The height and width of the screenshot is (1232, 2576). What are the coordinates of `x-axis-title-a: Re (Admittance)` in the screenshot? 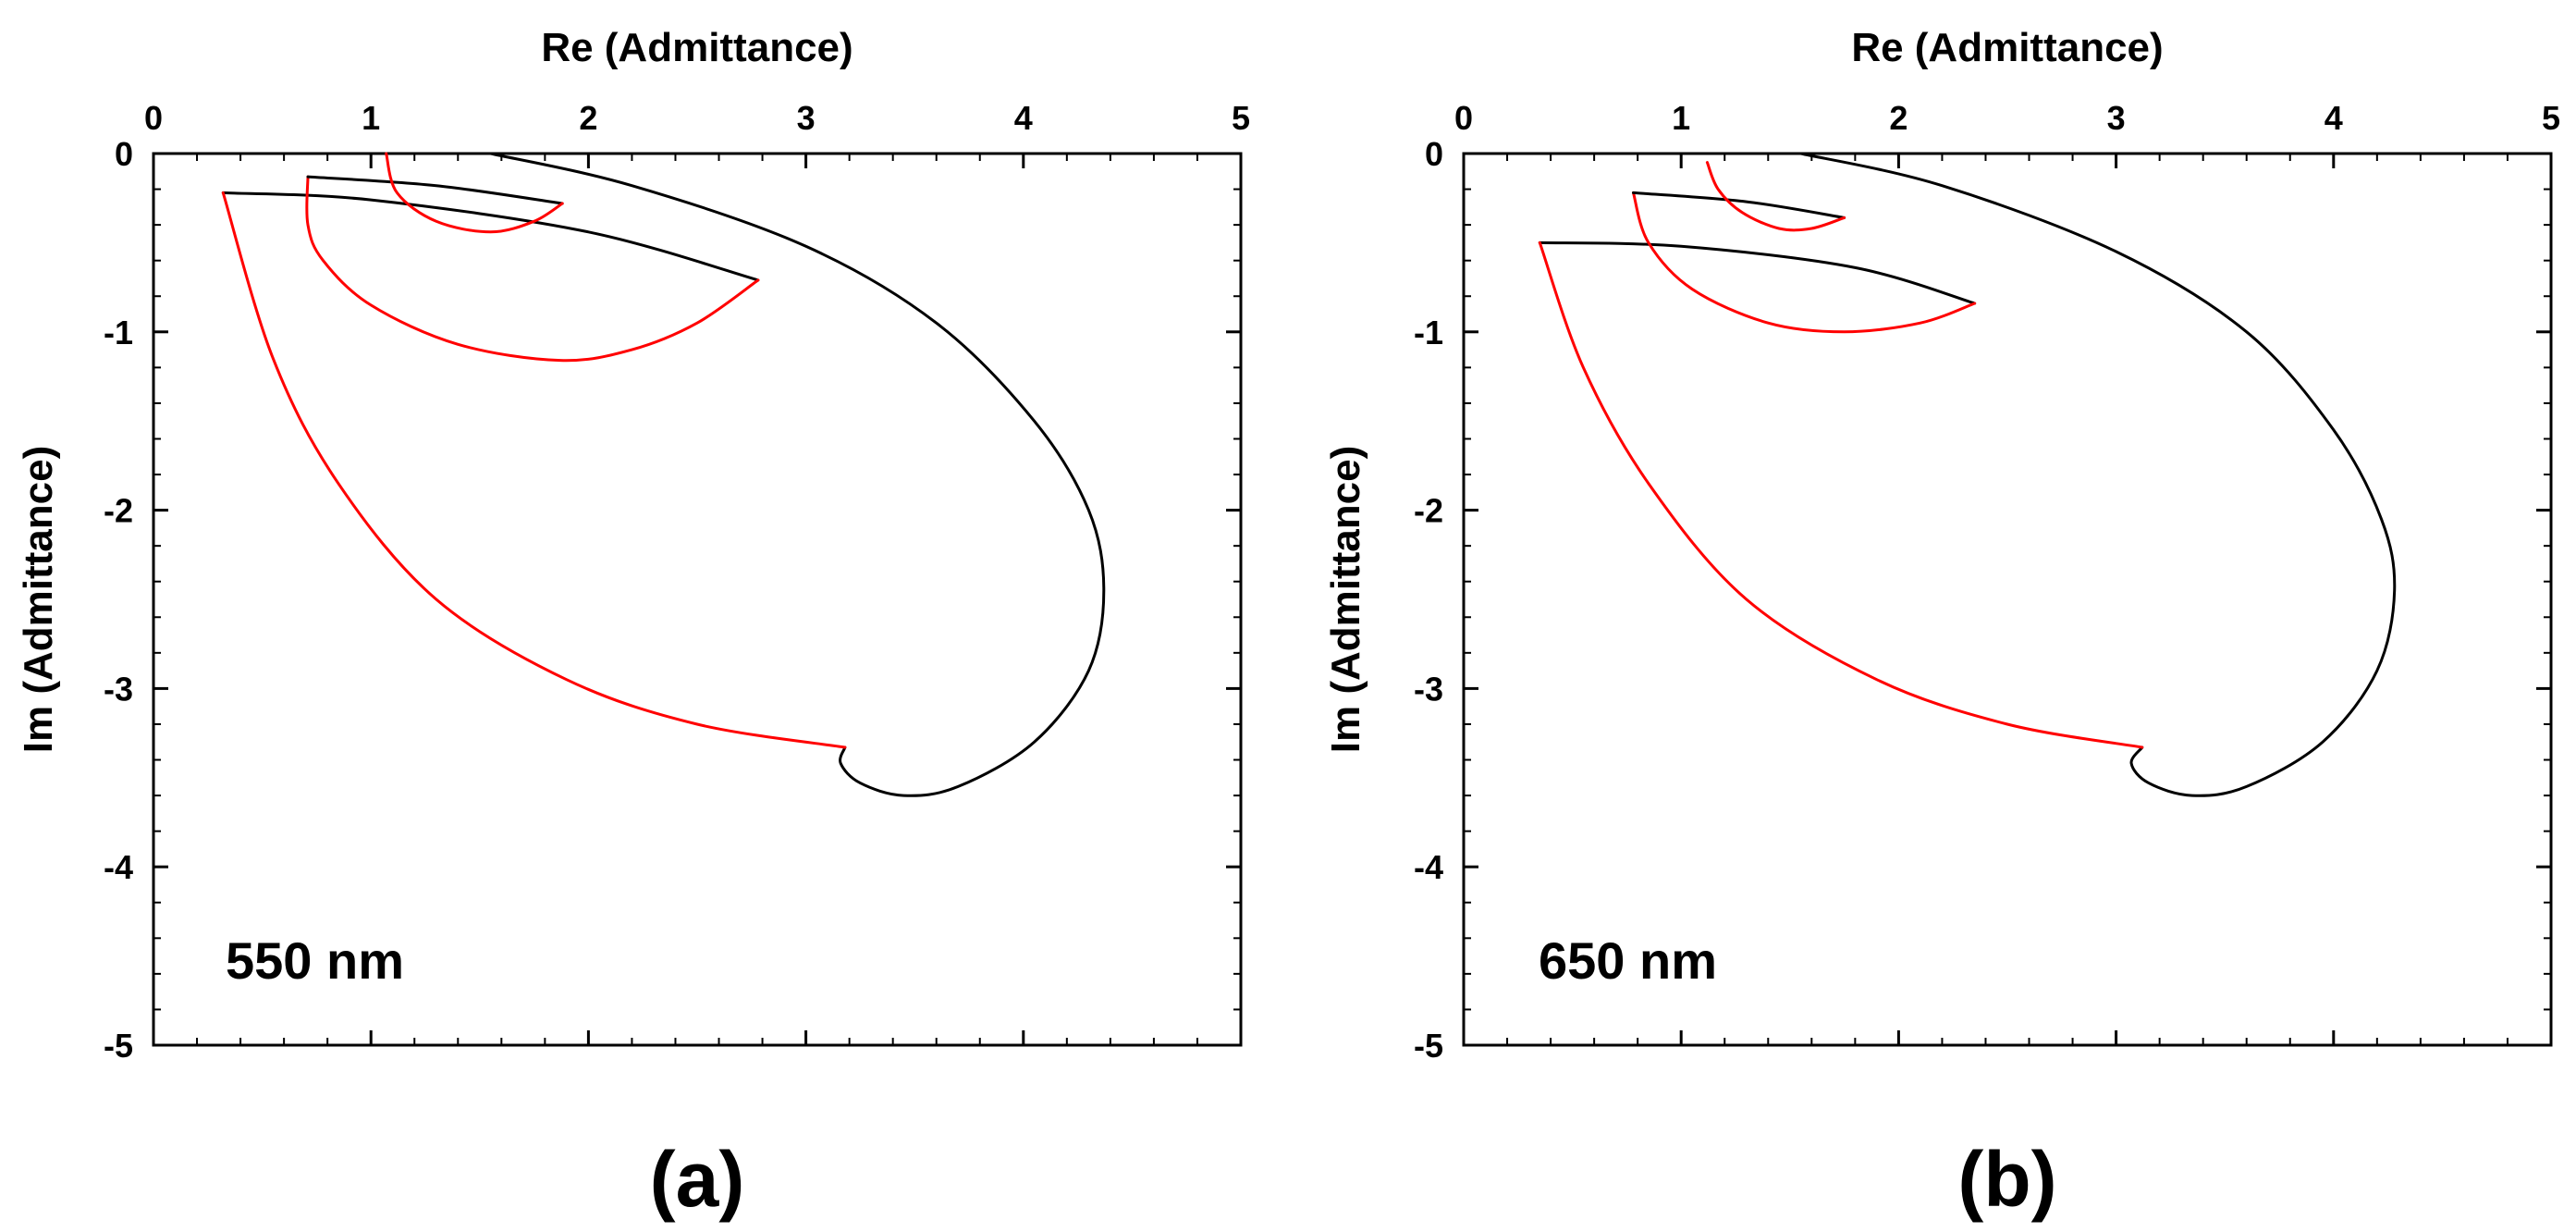 It's located at (697, 48).